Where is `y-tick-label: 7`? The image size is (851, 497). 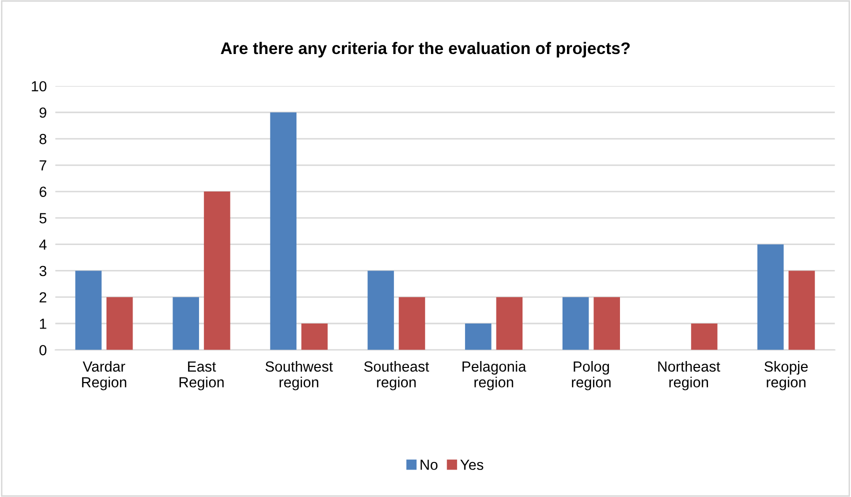
y-tick-label: 7 is located at coordinates (43, 165).